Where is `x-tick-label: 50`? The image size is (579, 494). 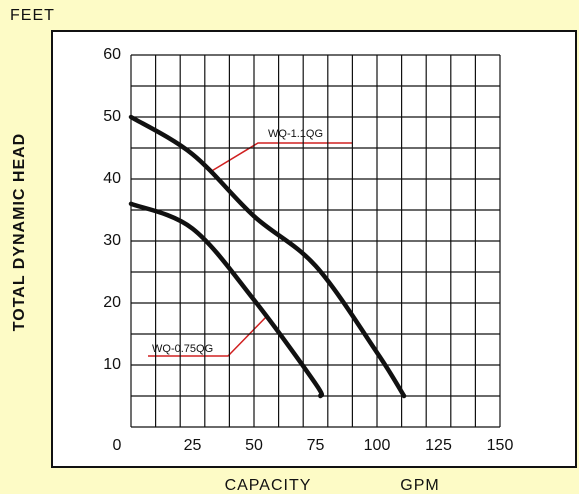
x-tick-label: 50 is located at coordinates (254, 445).